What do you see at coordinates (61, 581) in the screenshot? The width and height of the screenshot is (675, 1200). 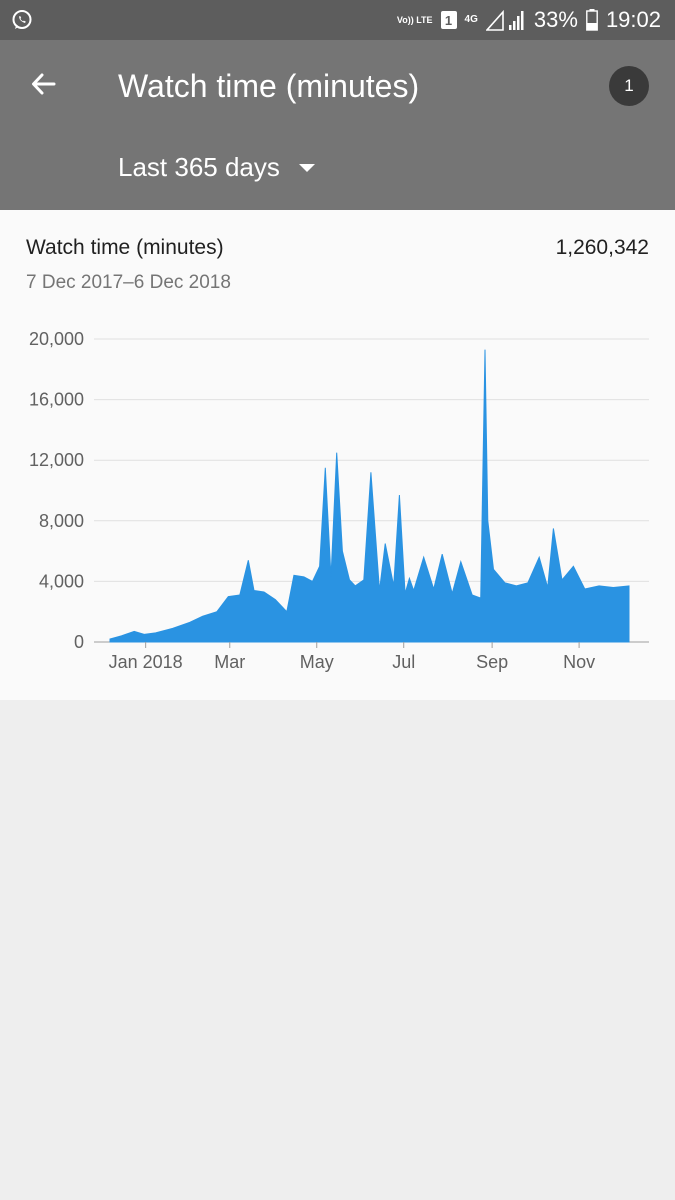 I see `y-tick-label: 4,000` at bounding box center [61, 581].